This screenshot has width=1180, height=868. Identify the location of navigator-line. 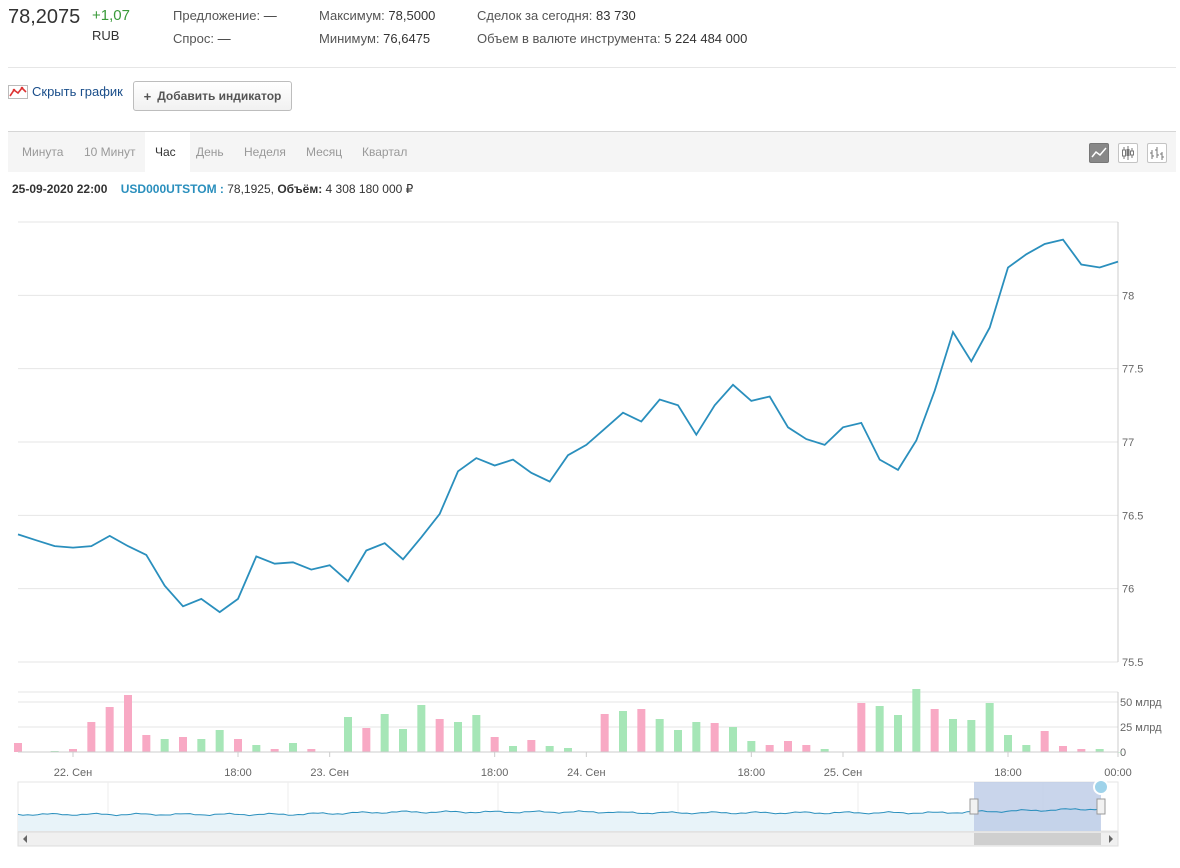
(559, 812).